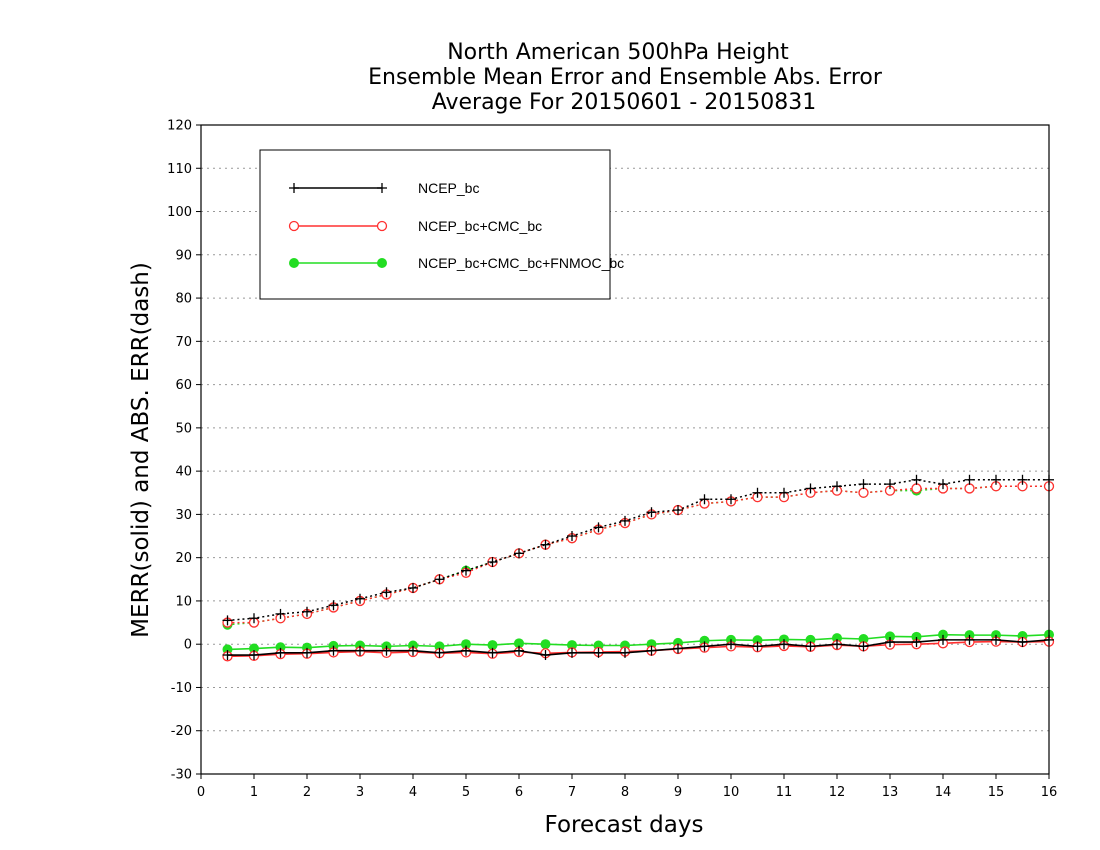 The height and width of the screenshot is (850, 1100). What do you see at coordinates (181, 731) in the screenshot?
I see `y-tick-label: -20` at bounding box center [181, 731].